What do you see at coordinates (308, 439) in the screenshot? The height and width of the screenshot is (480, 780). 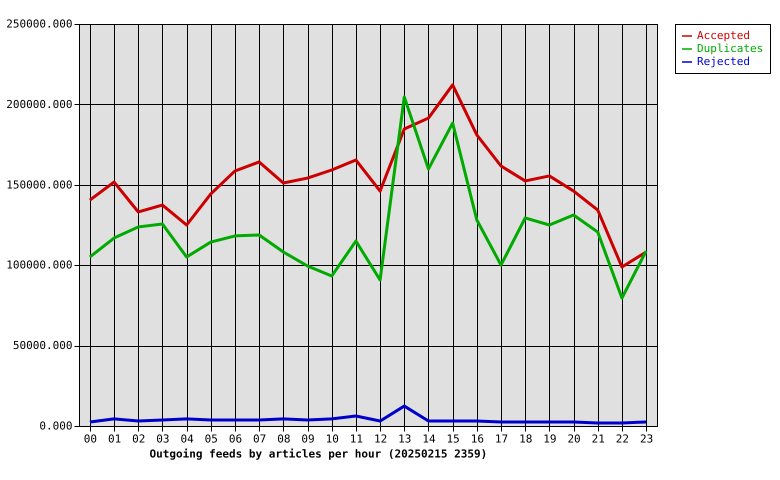 I see `x-tick-label: 09` at bounding box center [308, 439].